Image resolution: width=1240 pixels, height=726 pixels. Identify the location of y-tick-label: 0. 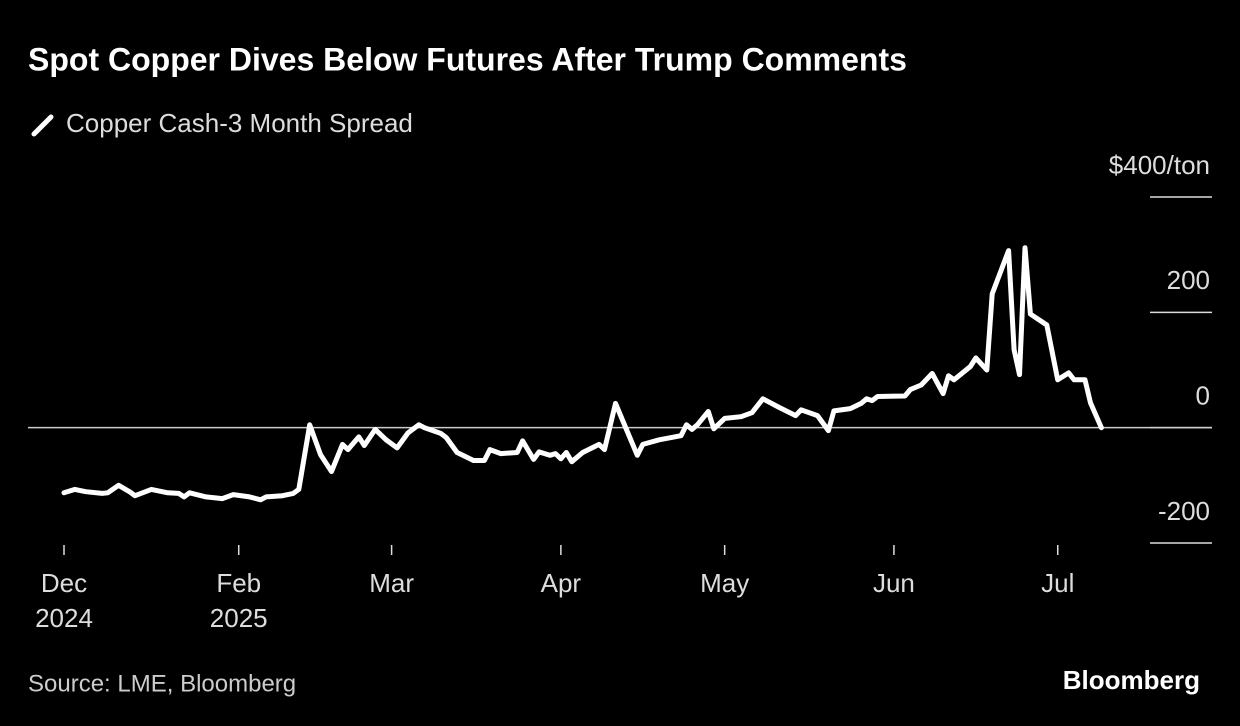
(1203, 396).